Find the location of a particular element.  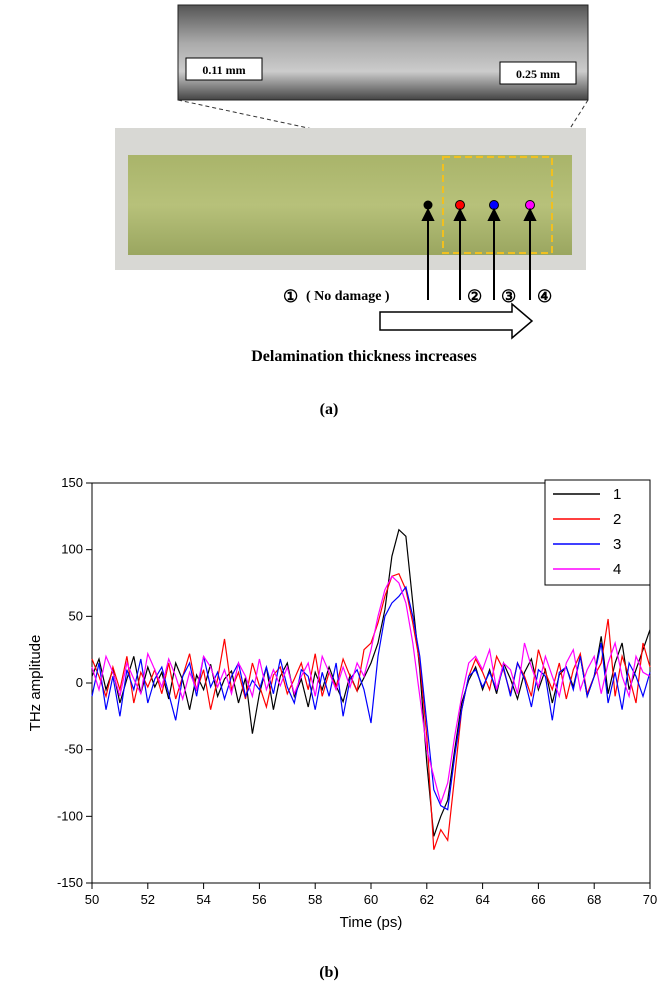

x-tick-label: 66 is located at coordinates (538, 899).